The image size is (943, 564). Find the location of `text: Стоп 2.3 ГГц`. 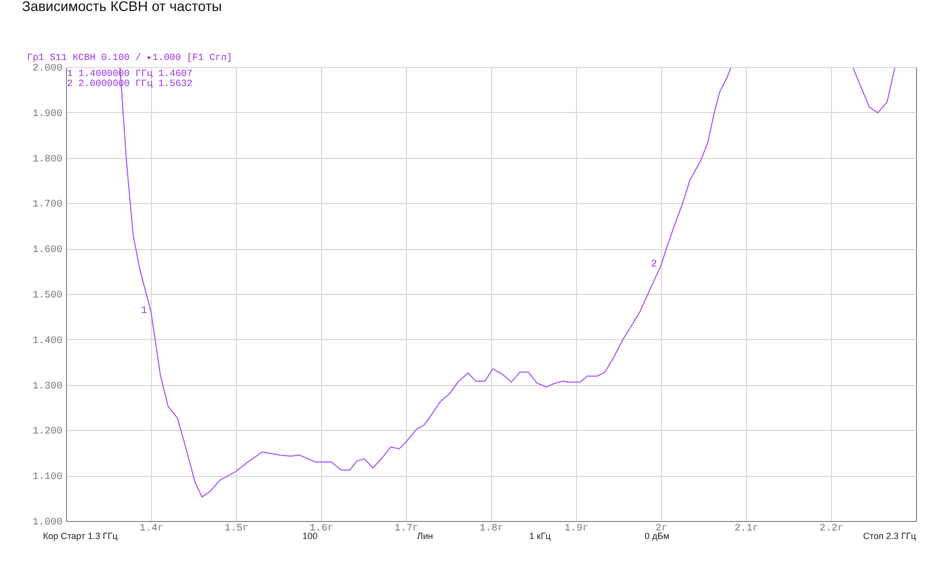

text: Стоп 2.3 ГГц is located at coordinates (889, 536).